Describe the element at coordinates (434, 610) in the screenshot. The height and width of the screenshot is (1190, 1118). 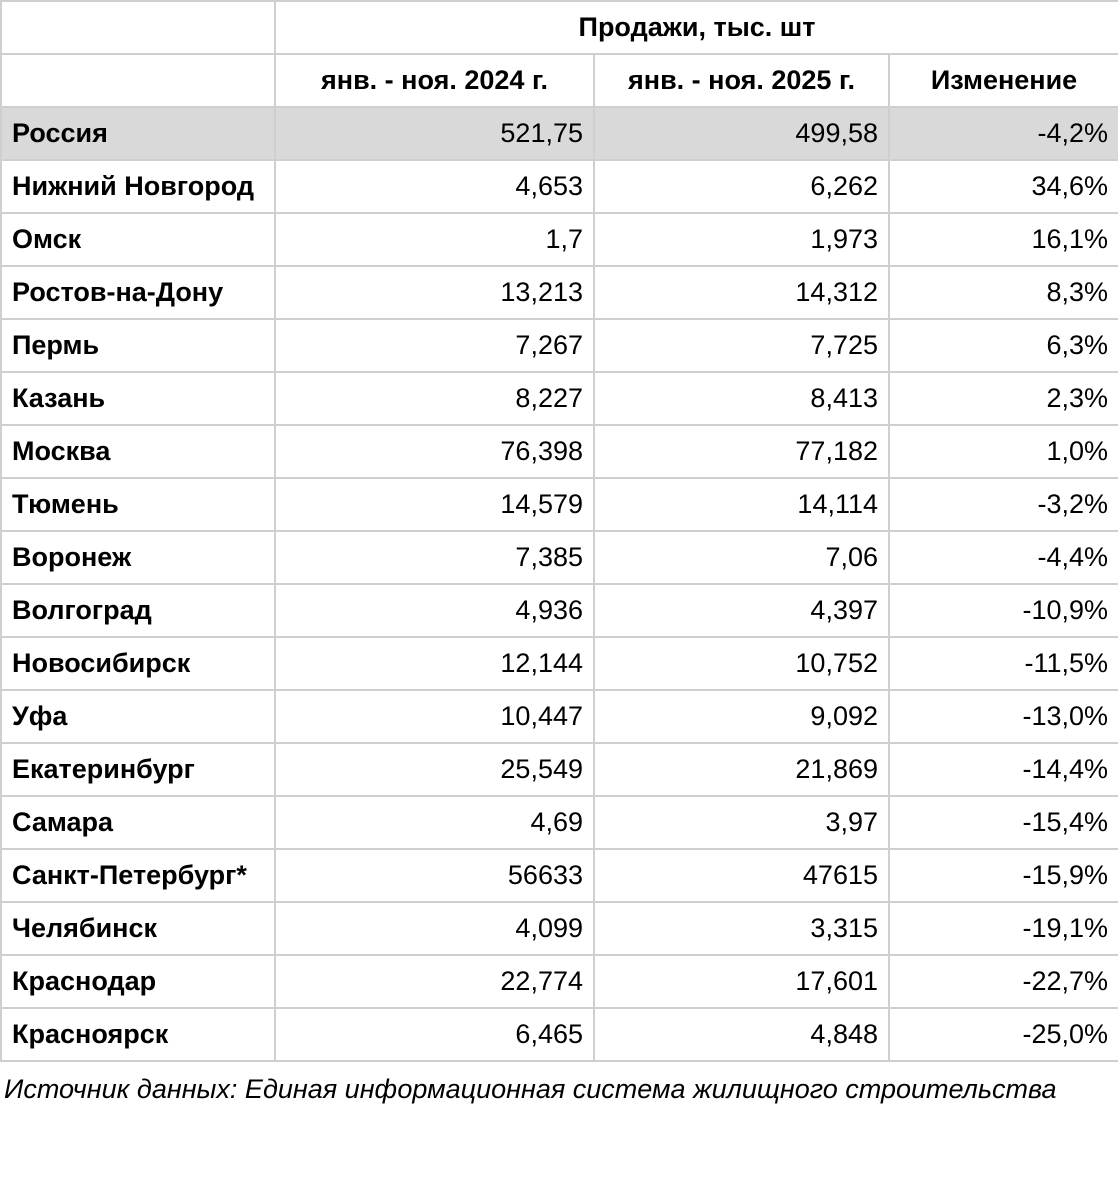
I see `value-2024-cell: 4,936` at that location.